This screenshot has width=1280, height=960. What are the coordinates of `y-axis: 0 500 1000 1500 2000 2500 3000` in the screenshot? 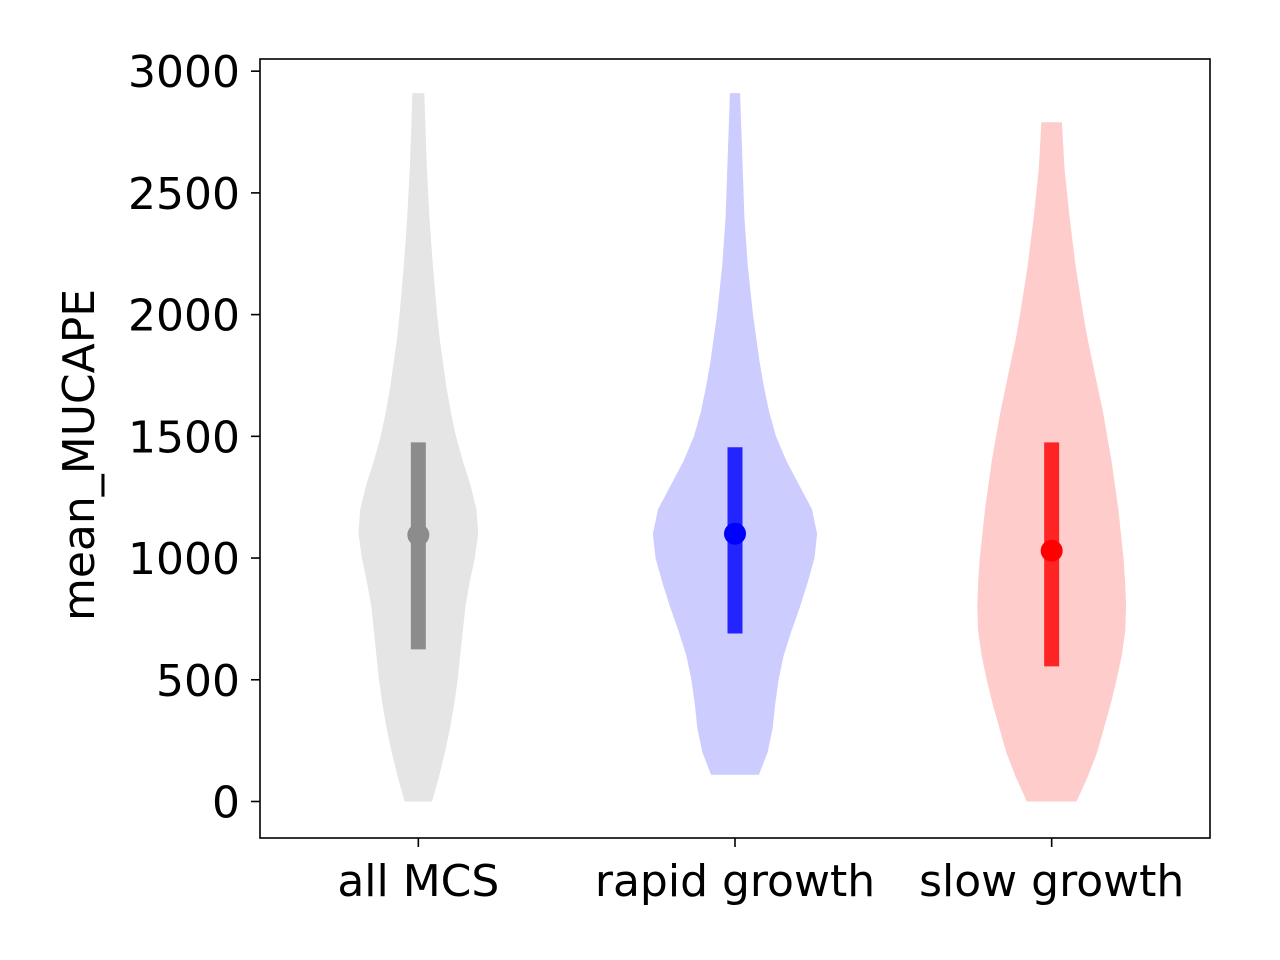 It's located at (194, 437).